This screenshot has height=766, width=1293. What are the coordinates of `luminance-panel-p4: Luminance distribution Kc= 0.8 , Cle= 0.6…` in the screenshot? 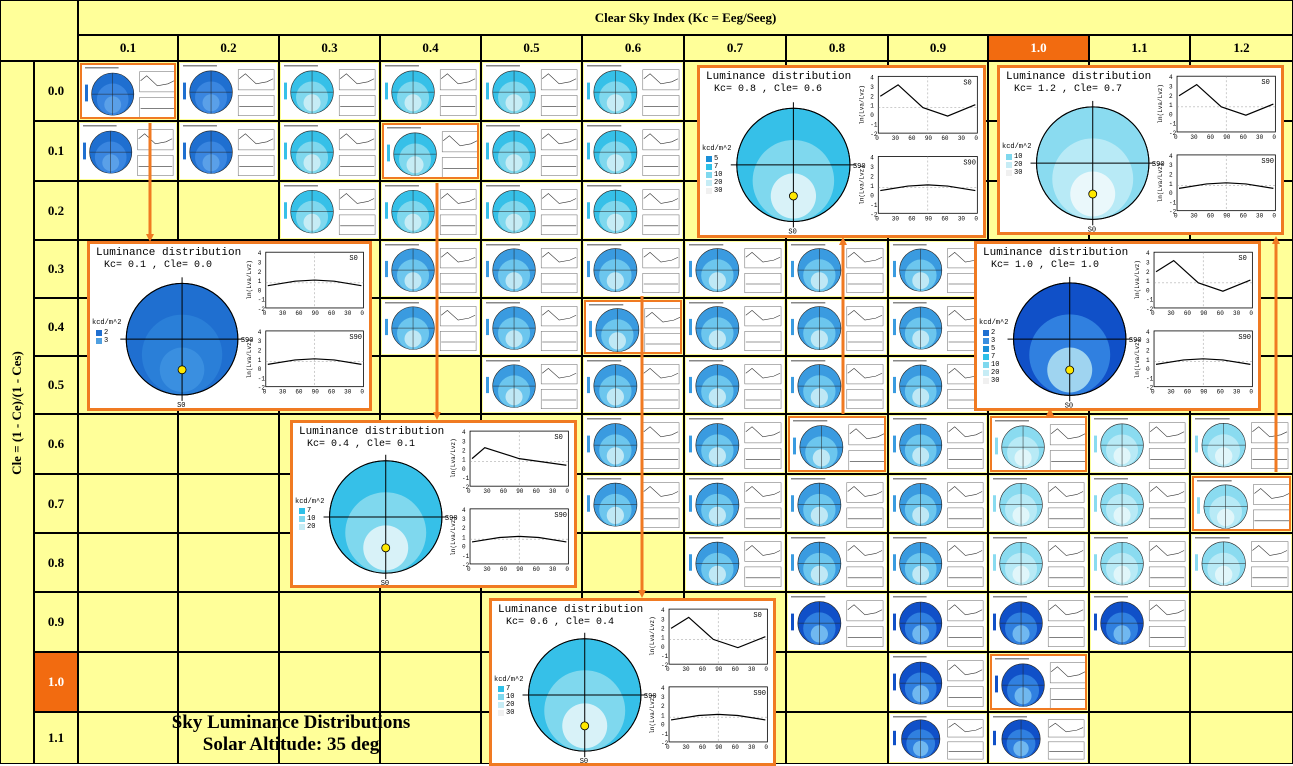 It's located at (841, 151).